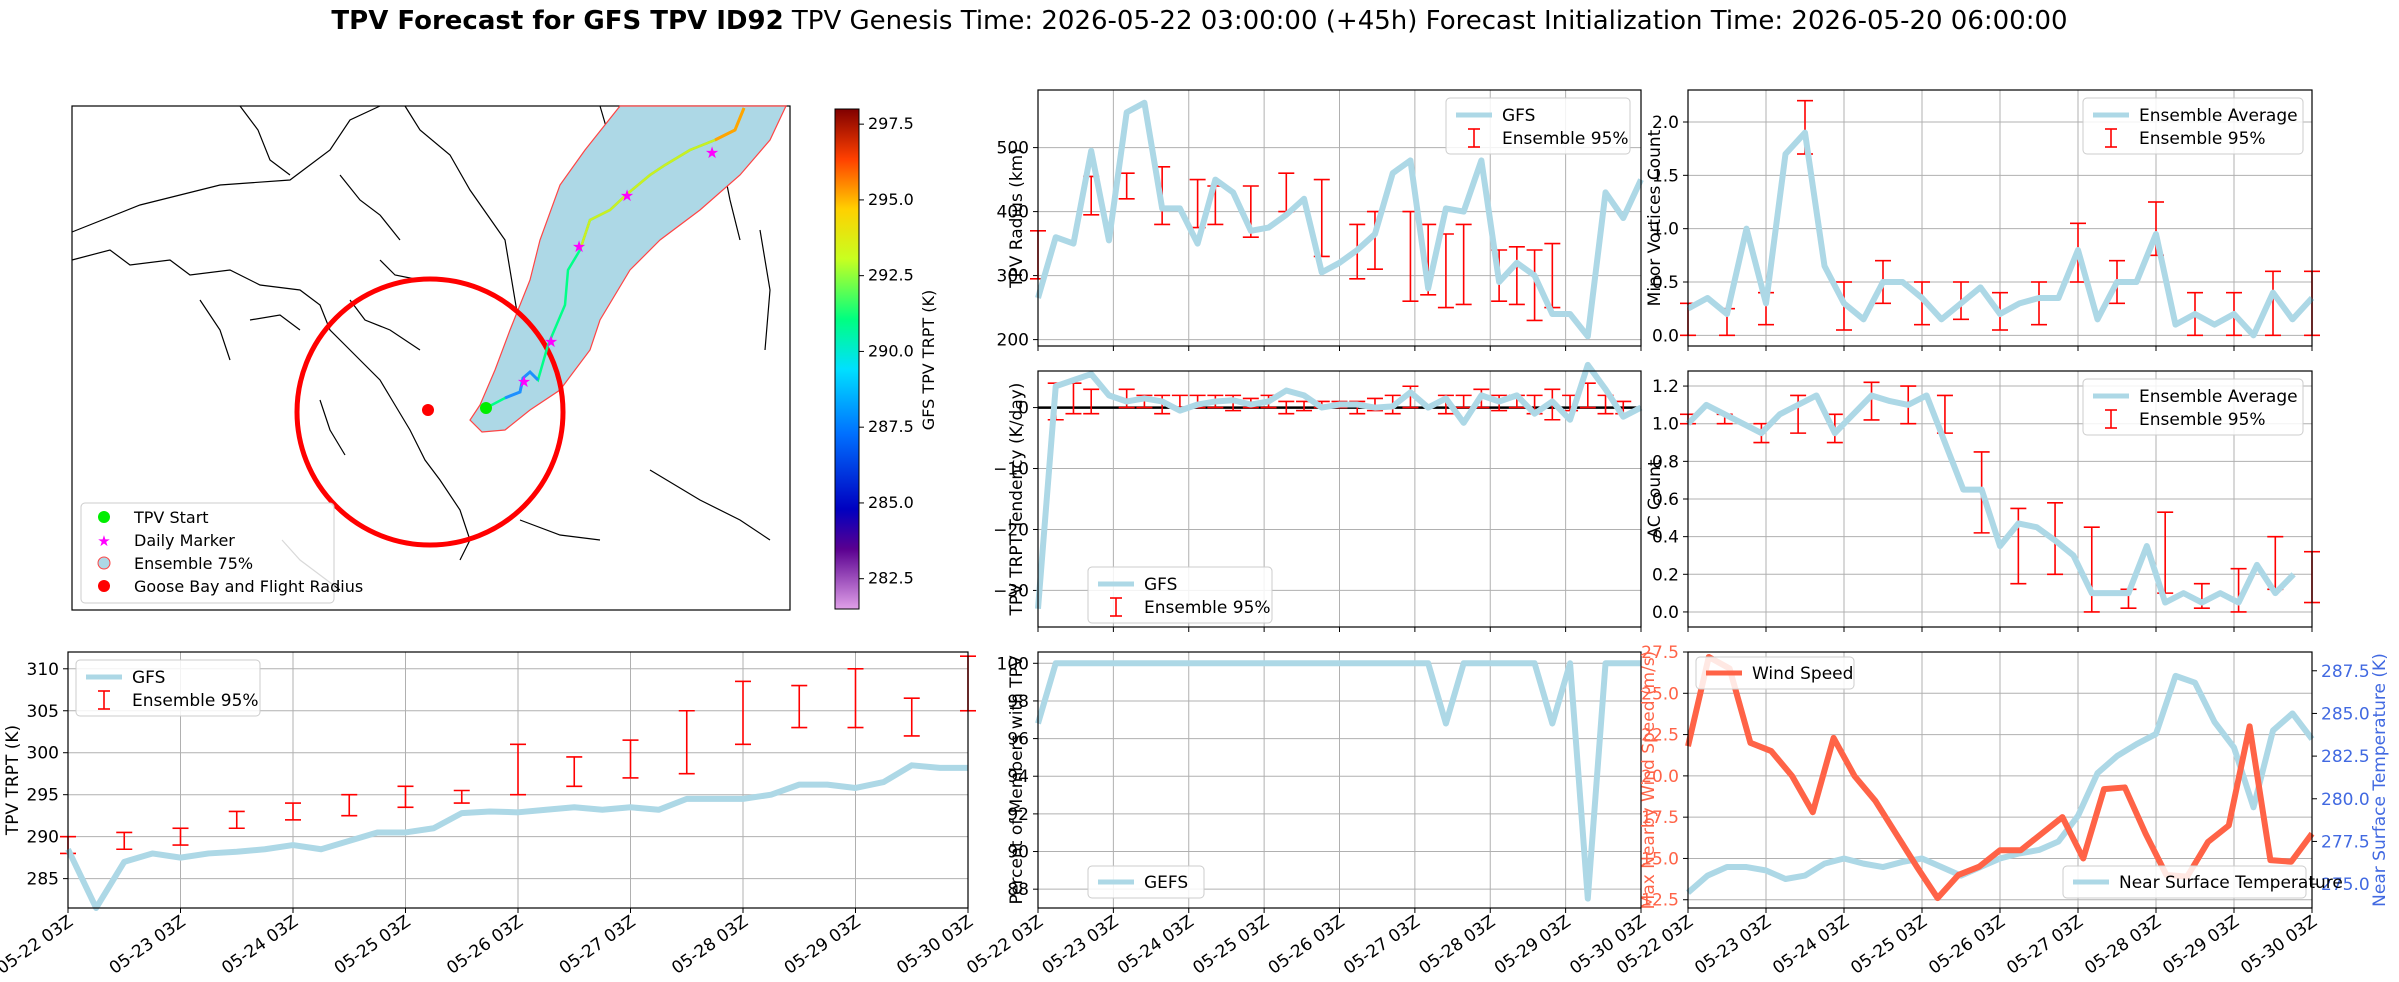 Image resolution: width=2399 pixels, height=982 pixels. Describe the element at coordinates (1018, 853) in the screenshot. I see `y-tick-label: 90` at that location.